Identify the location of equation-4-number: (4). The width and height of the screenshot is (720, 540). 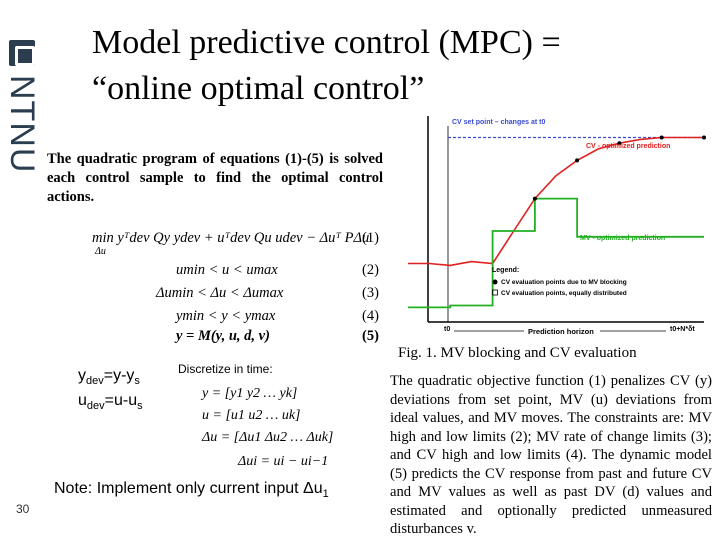
(370, 316).